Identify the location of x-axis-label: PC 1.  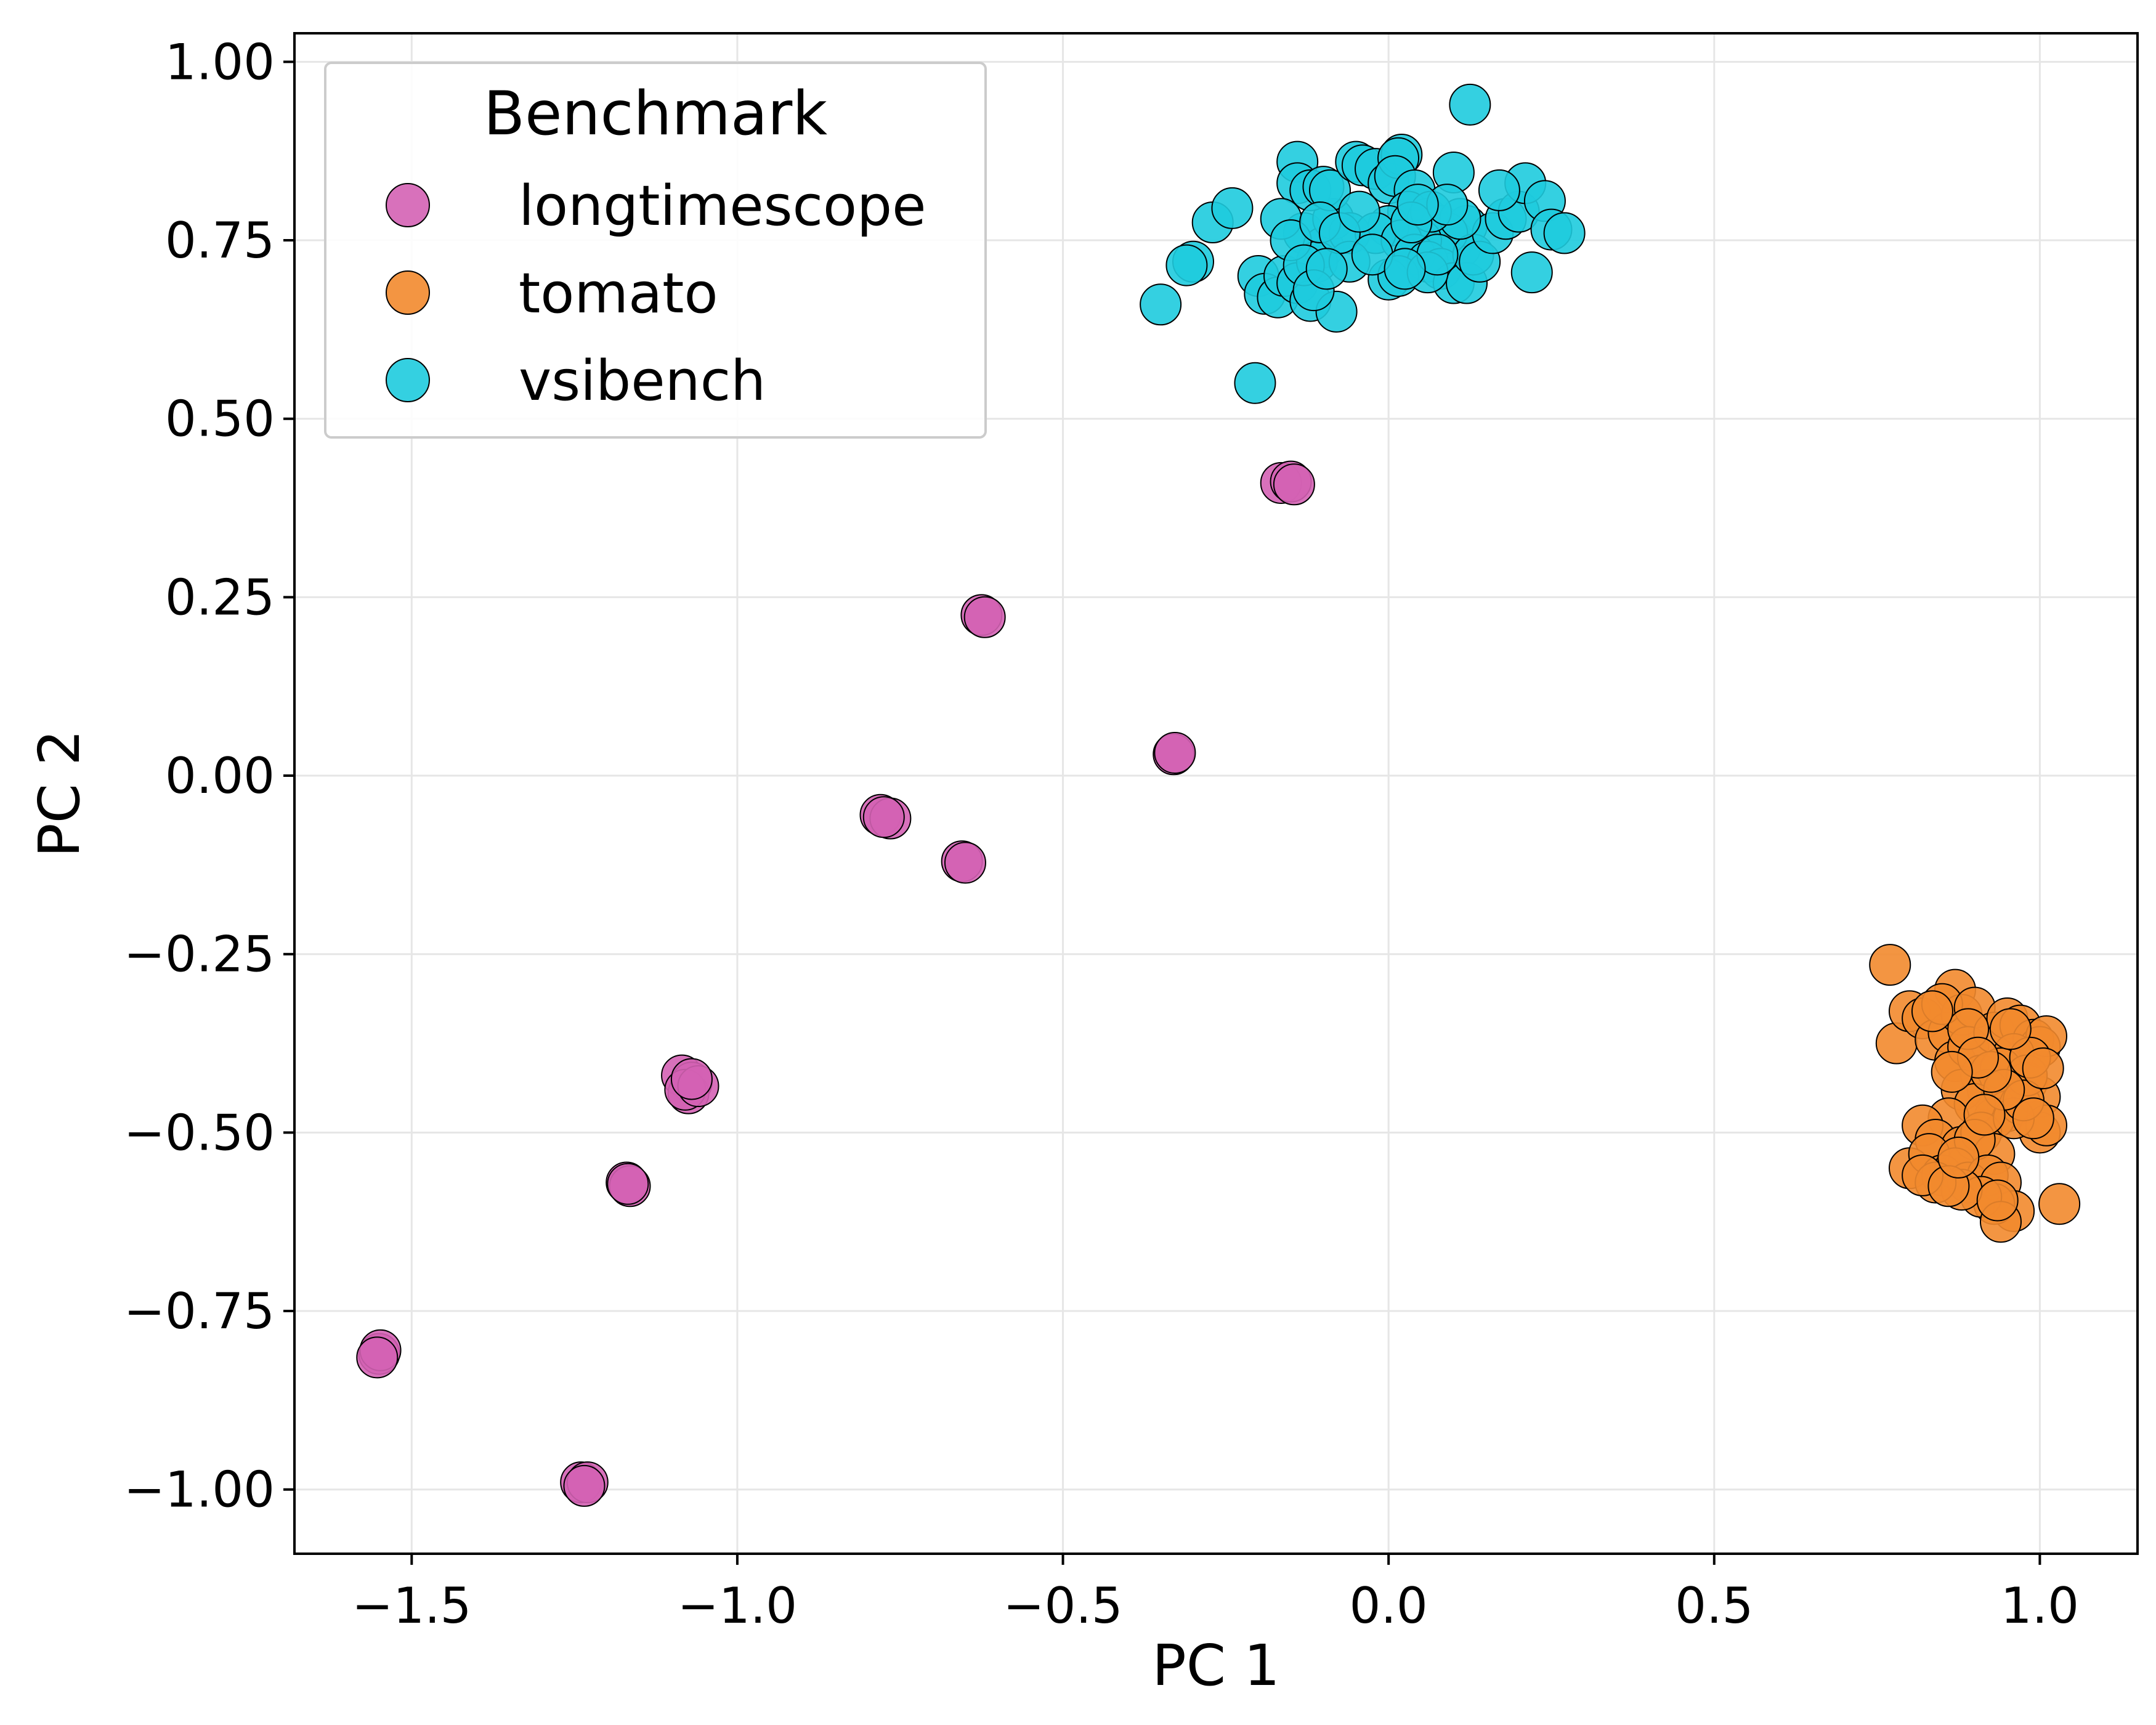
(1216, 1666).